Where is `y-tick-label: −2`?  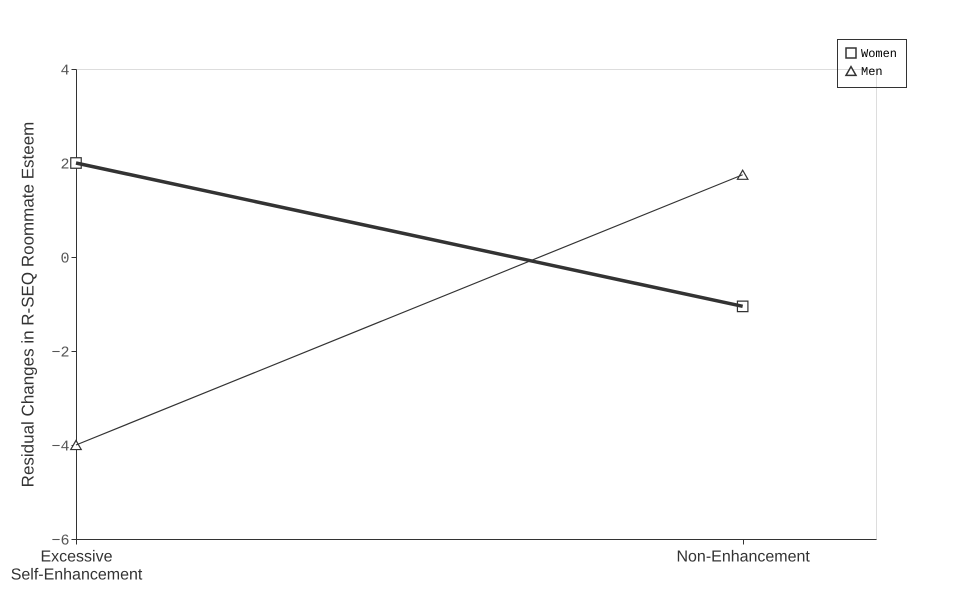
y-tick-label: −2 is located at coordinates (60, 353).